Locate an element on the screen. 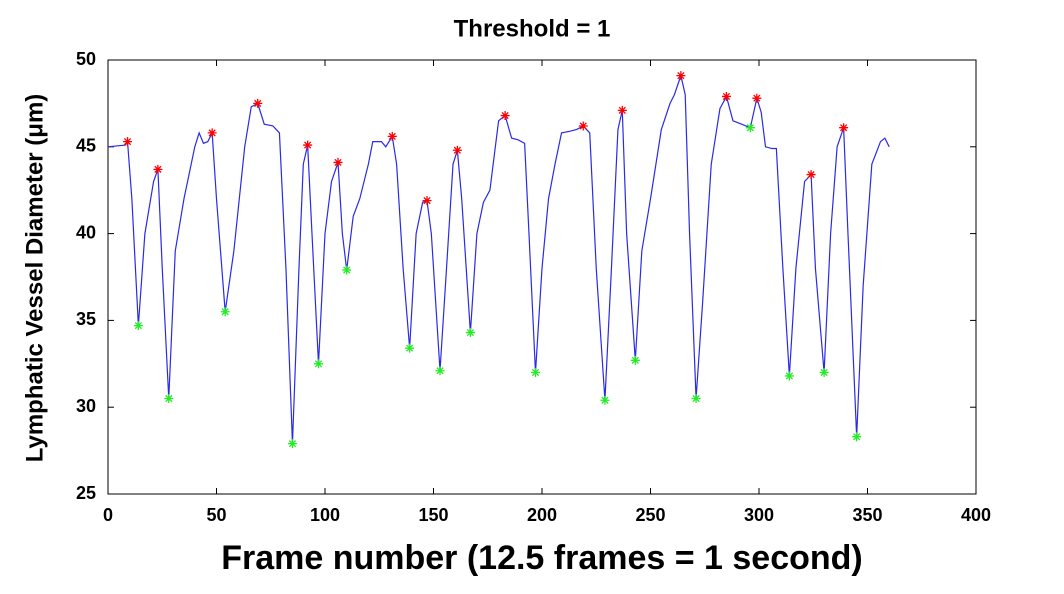 The height and width of the screenshot is (594, 1064). y-tick-label: 40 is located at coordinates (86, 232).